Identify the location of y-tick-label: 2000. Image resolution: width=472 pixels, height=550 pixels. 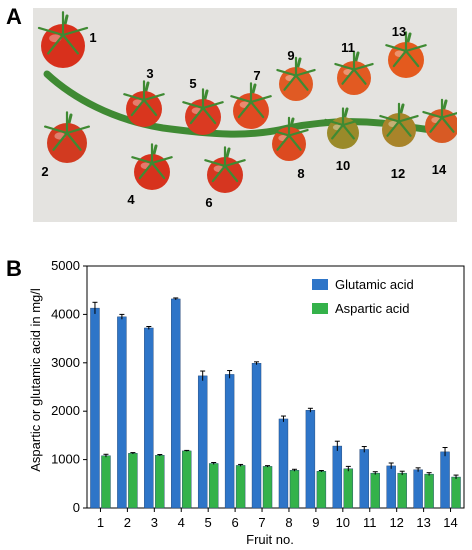
(65, 410).